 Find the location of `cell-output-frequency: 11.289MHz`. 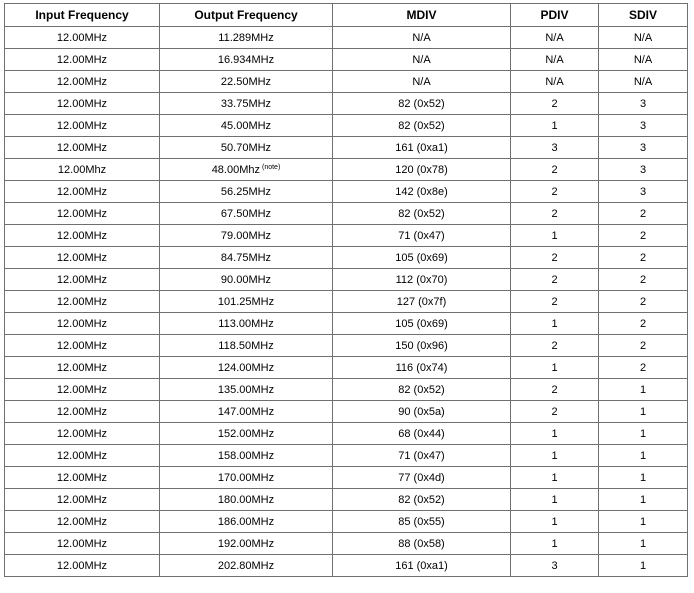

cell-output-frequency: 11.289MHz is located at coordinates (246, 37).